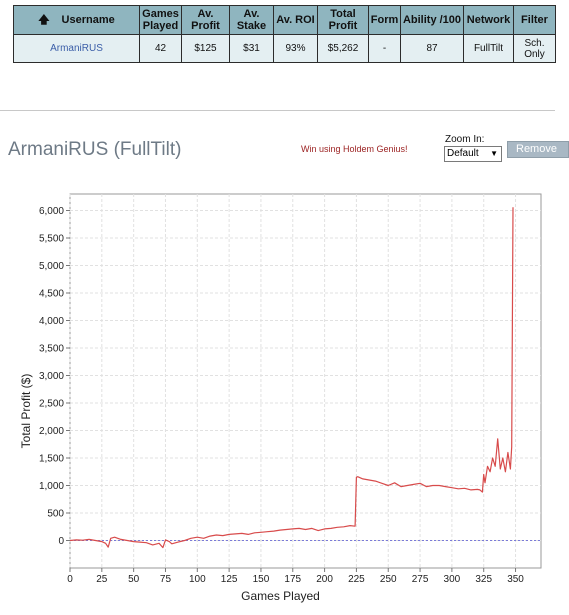  Describe the element at coordinates (51, 211) in the screenshot. I see `y-tick-label: 6,000` at that location.